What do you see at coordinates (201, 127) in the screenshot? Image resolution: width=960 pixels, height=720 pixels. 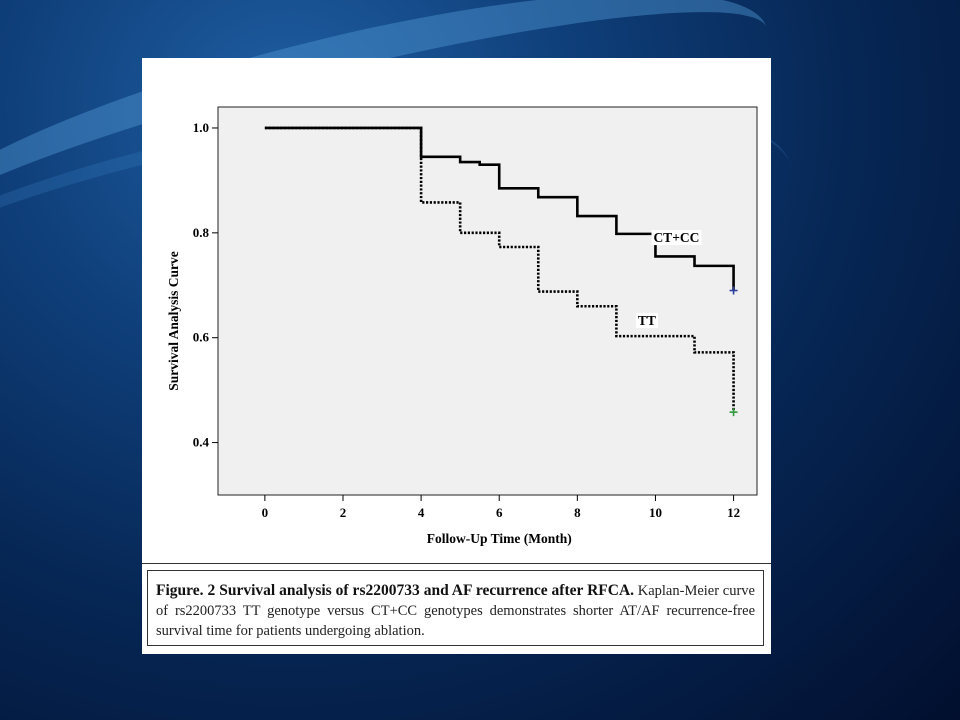 I see `y-tick-label: 1.0` at bounding box center [201, 127].